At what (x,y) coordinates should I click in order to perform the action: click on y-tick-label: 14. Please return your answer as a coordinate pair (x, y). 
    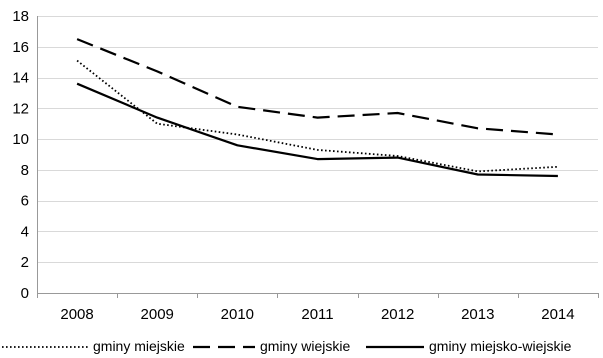
    Looking at the image, I should click on (20, 78).